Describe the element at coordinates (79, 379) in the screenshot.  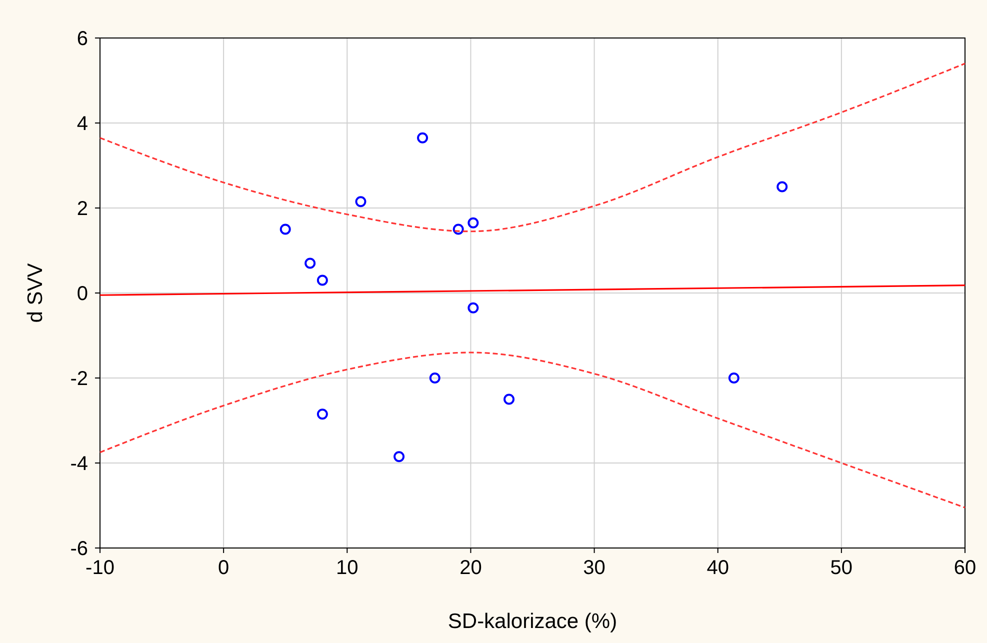
I see `y-tick-label: -2` at that location.